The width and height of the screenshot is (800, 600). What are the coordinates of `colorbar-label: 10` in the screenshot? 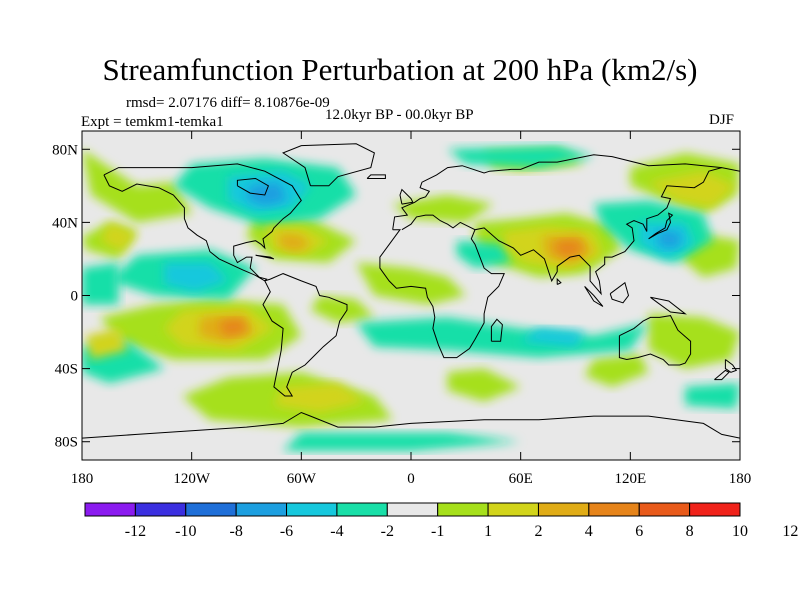 It's located at (740, 531).